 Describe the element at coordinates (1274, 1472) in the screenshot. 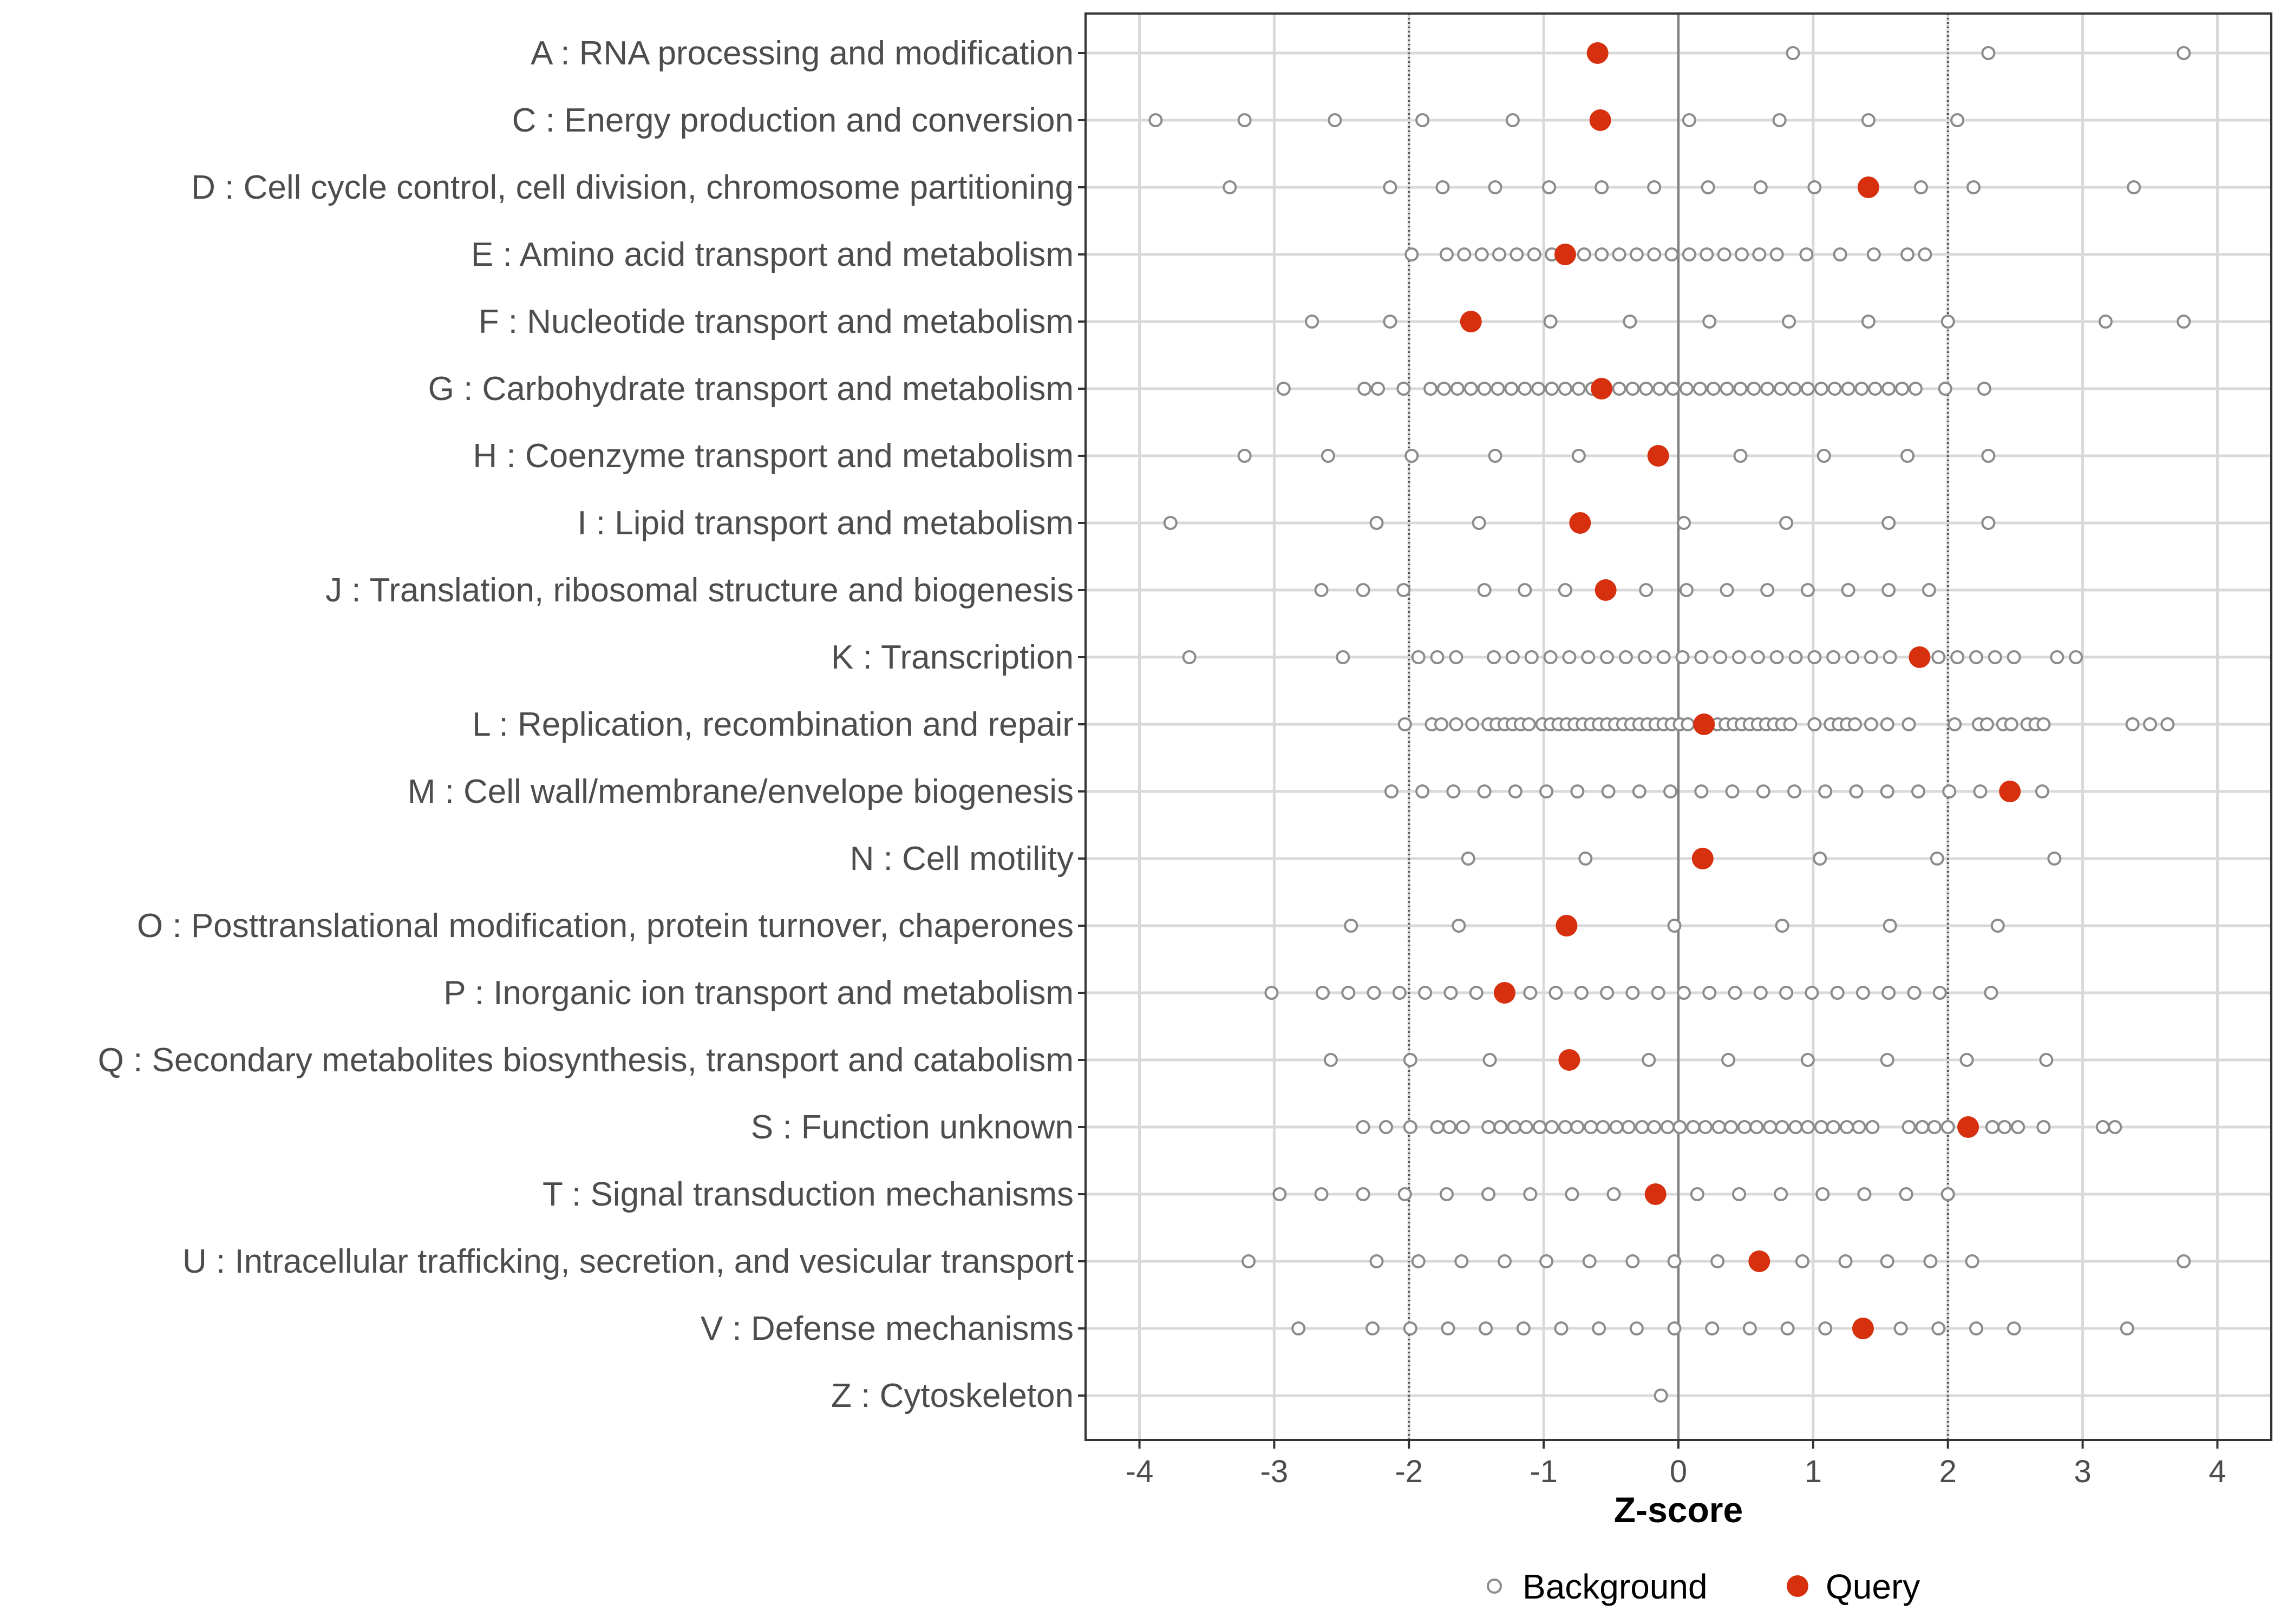

I see `x-tick-label: -3` at that location.